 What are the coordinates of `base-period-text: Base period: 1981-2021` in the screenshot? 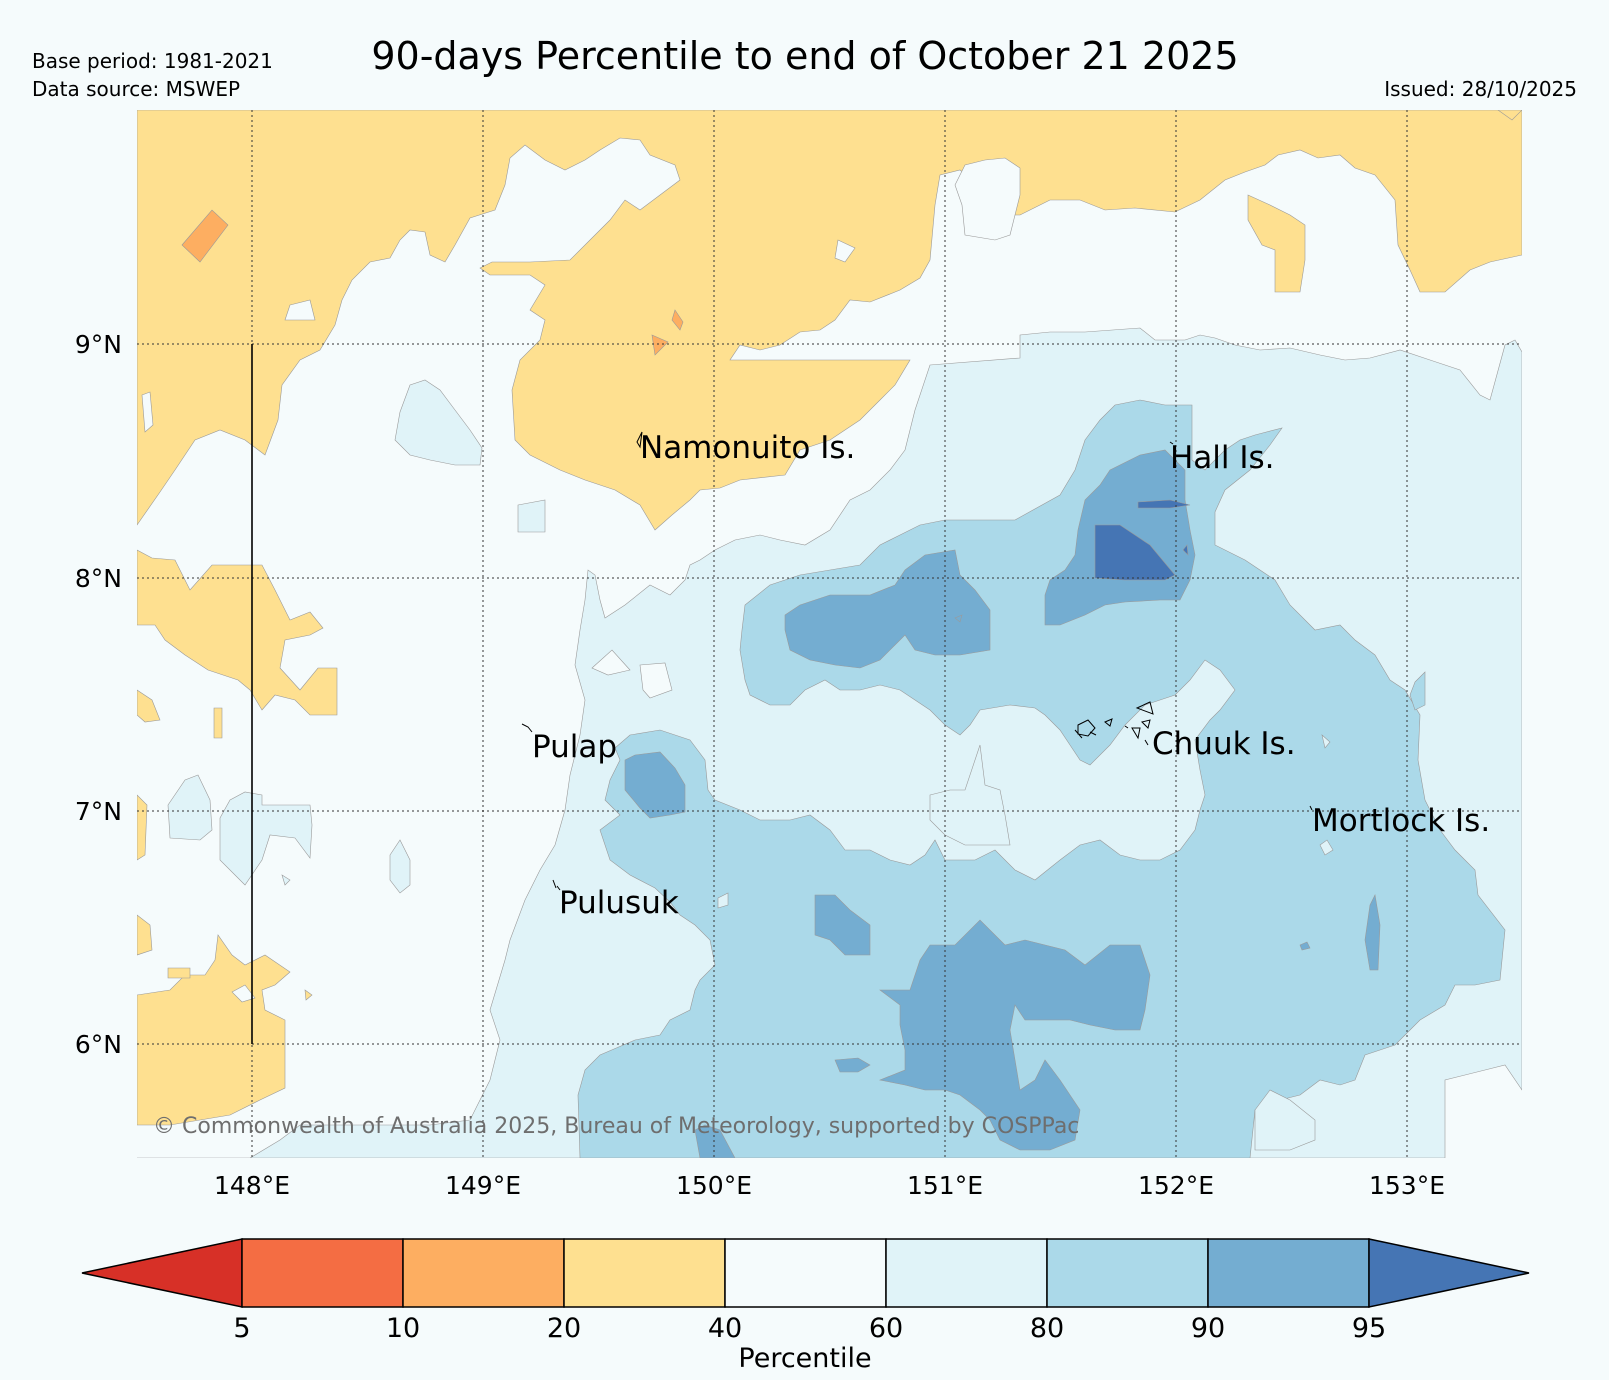 It's located at (152, 61).